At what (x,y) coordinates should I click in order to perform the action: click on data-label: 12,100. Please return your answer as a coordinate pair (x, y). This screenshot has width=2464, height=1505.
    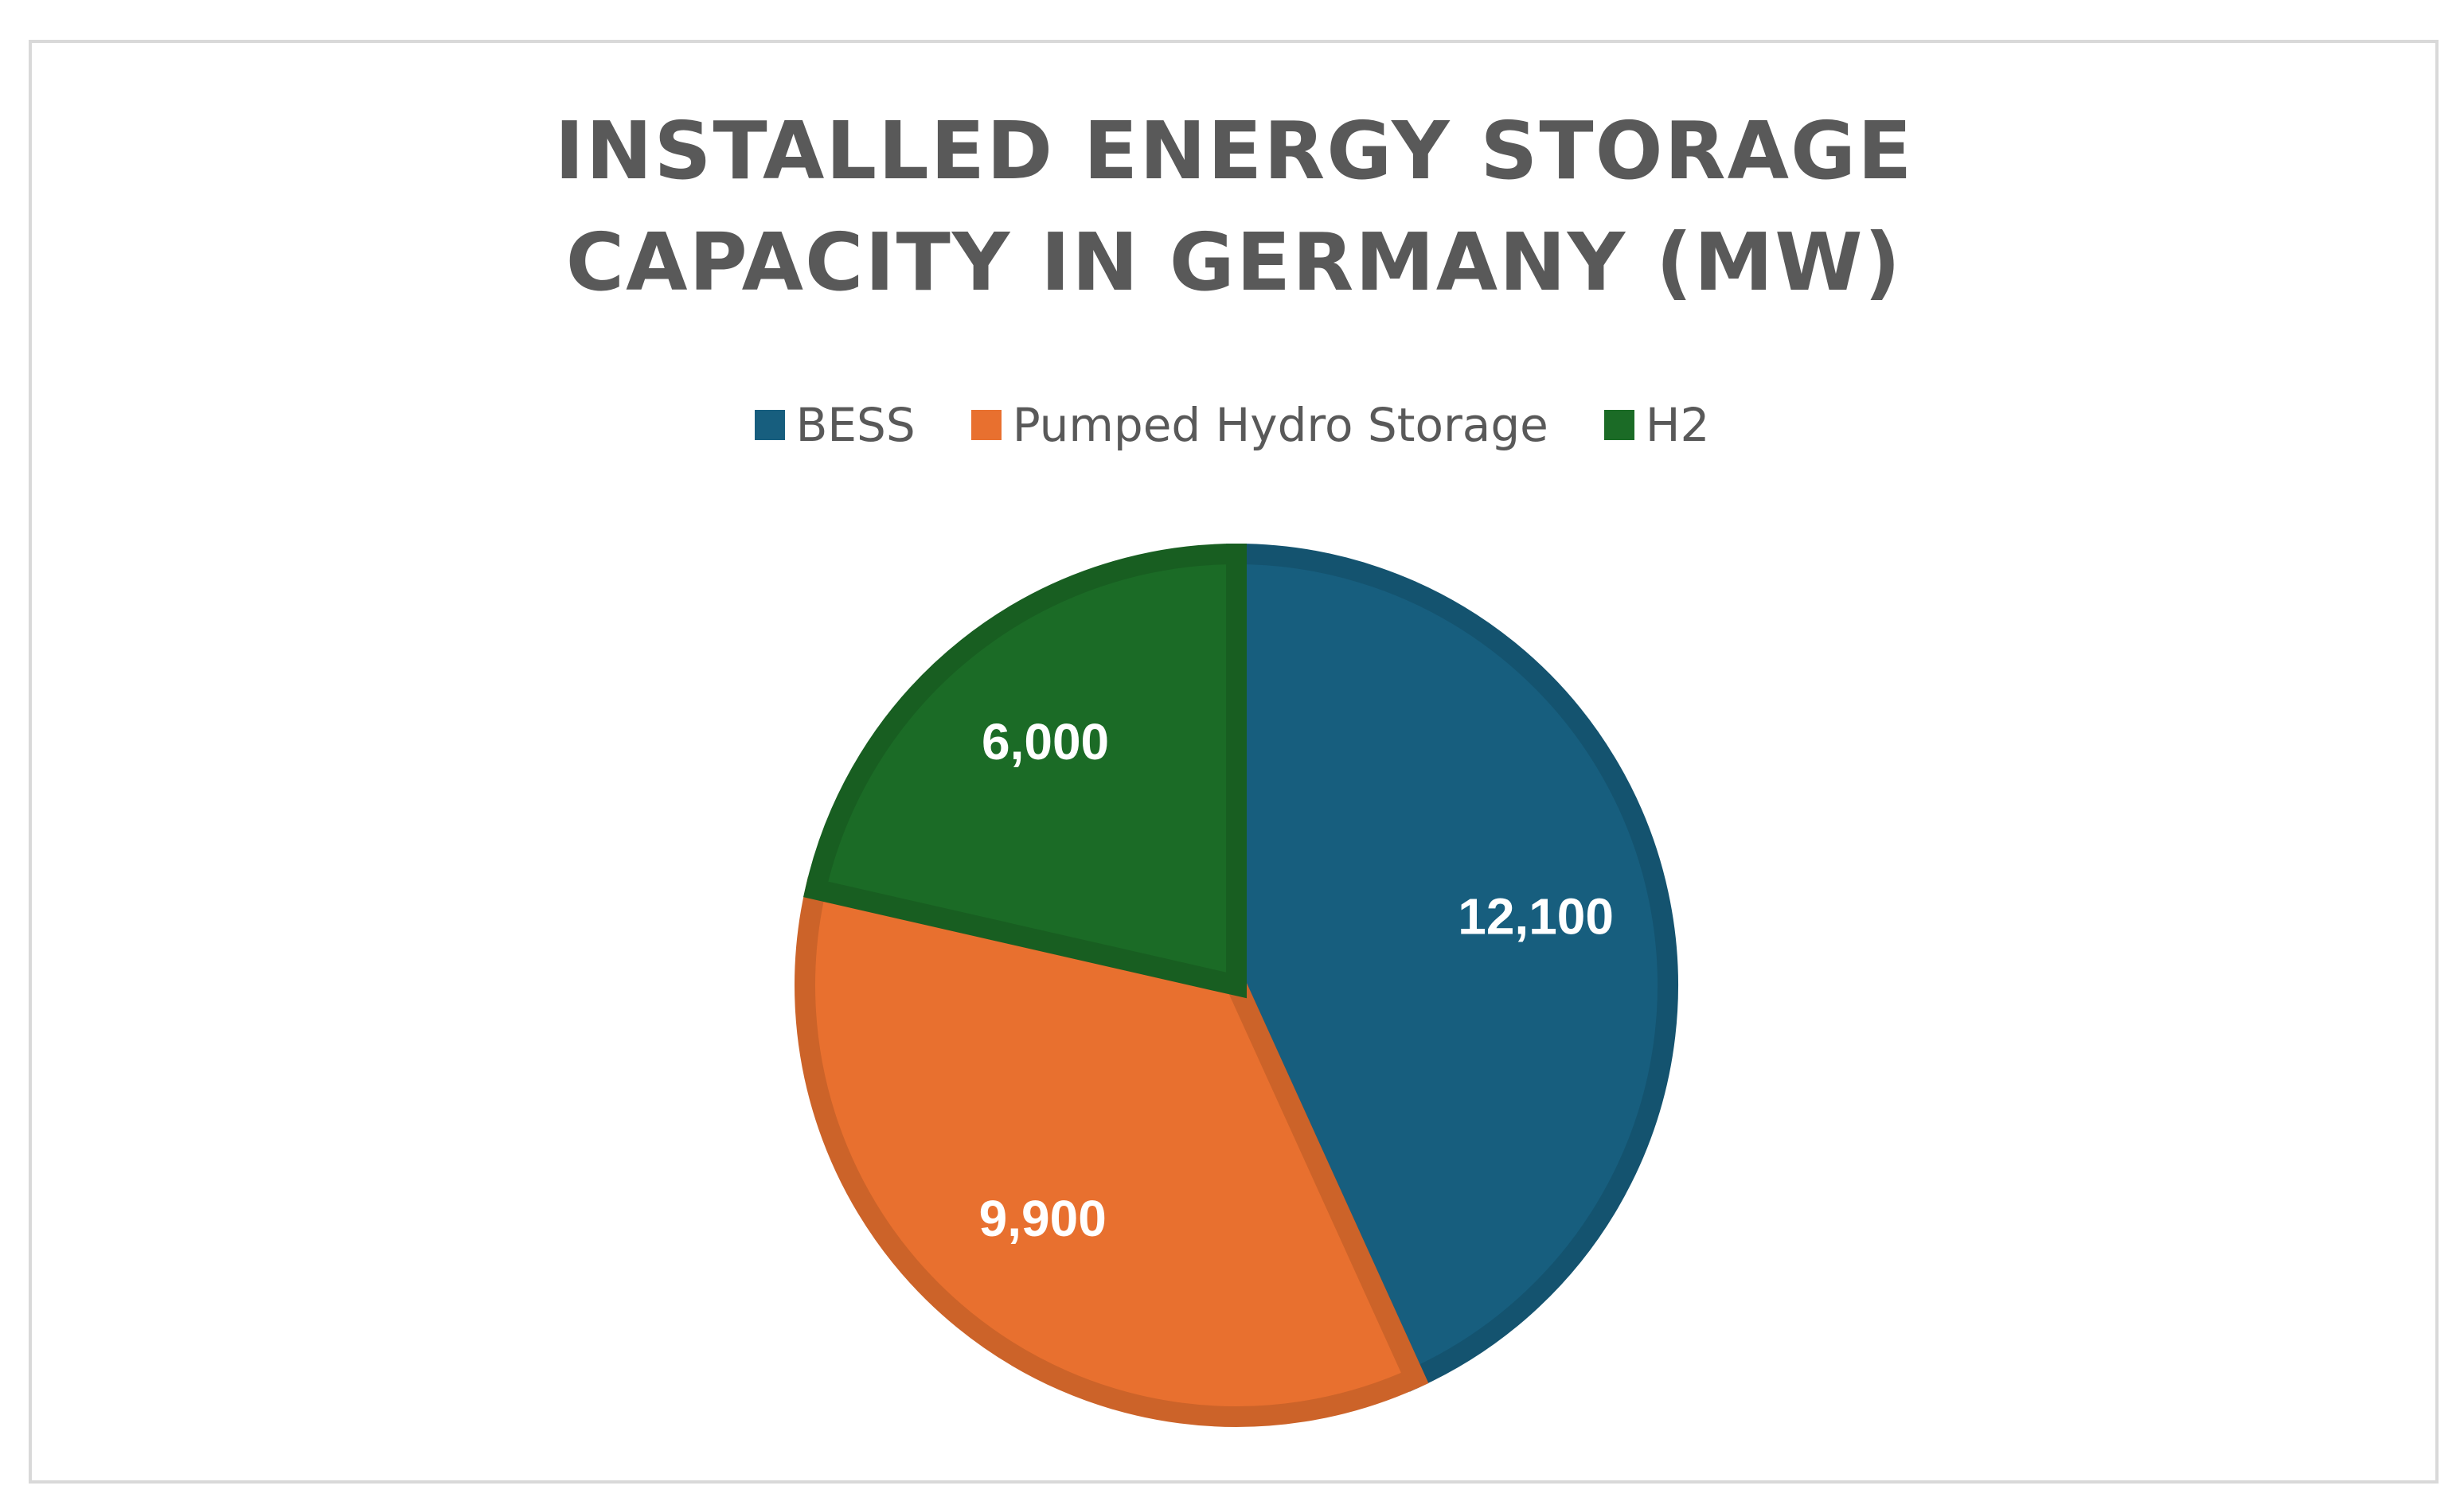
    Looking at the image, I should click on (1536, 916).